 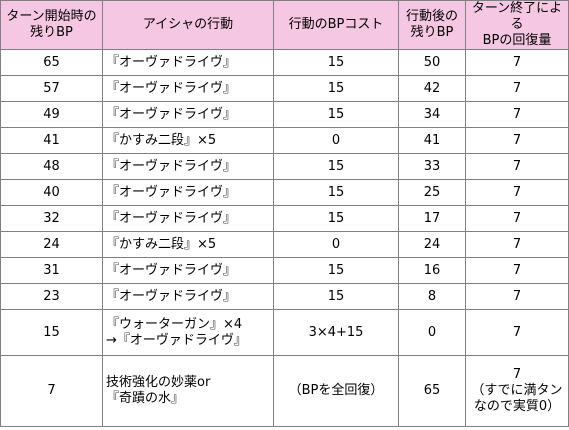 I want to click on cell-after-bp: 0, so click(x=432, y=332).